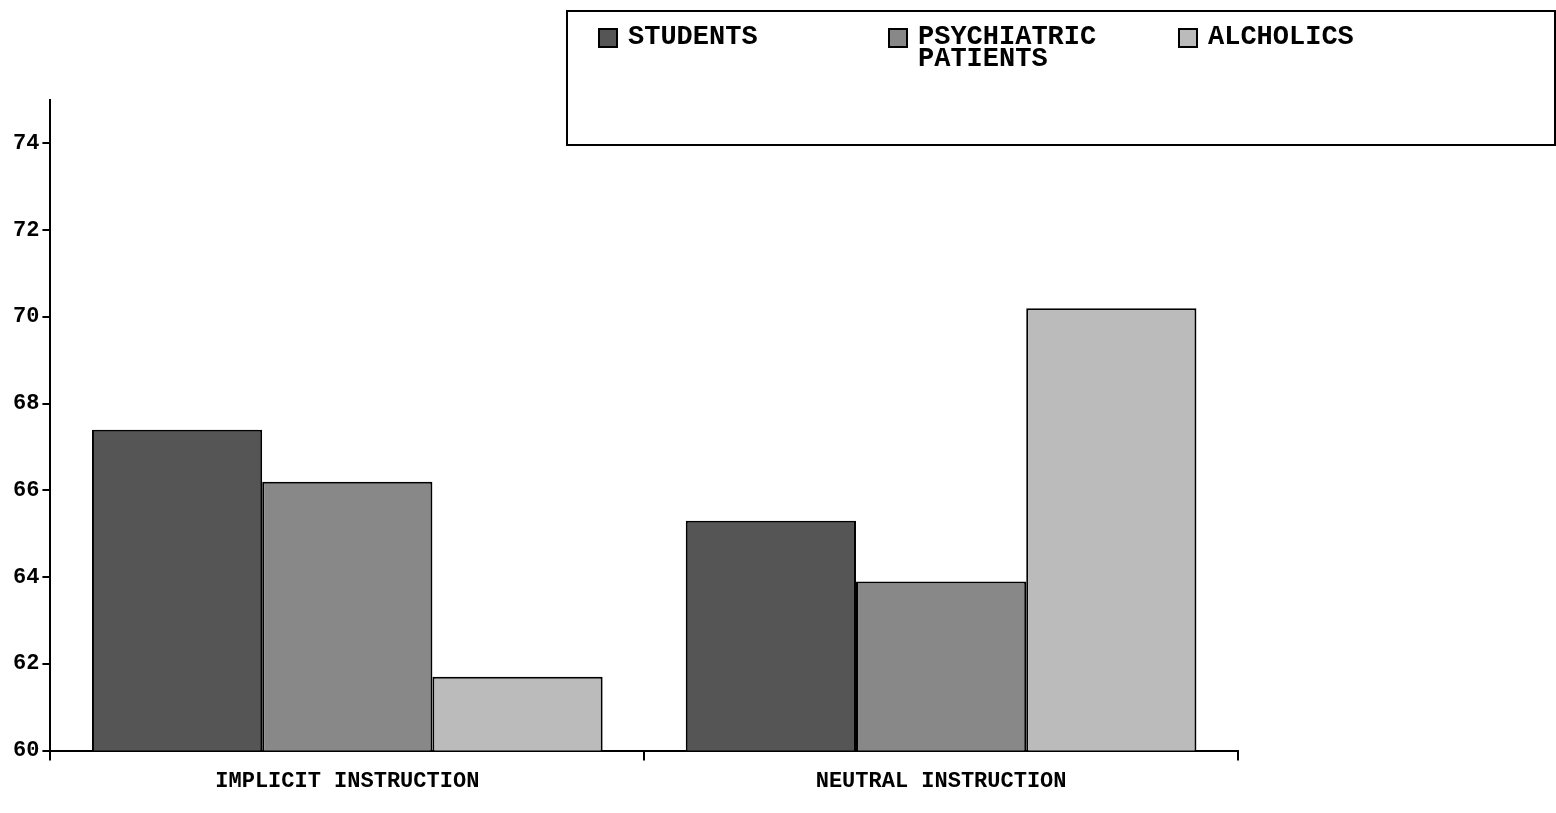  What do you see at coordinates (26, 490) in the screenshot?
I see `y-tick-label: 66` at bounding box center [26, 490].